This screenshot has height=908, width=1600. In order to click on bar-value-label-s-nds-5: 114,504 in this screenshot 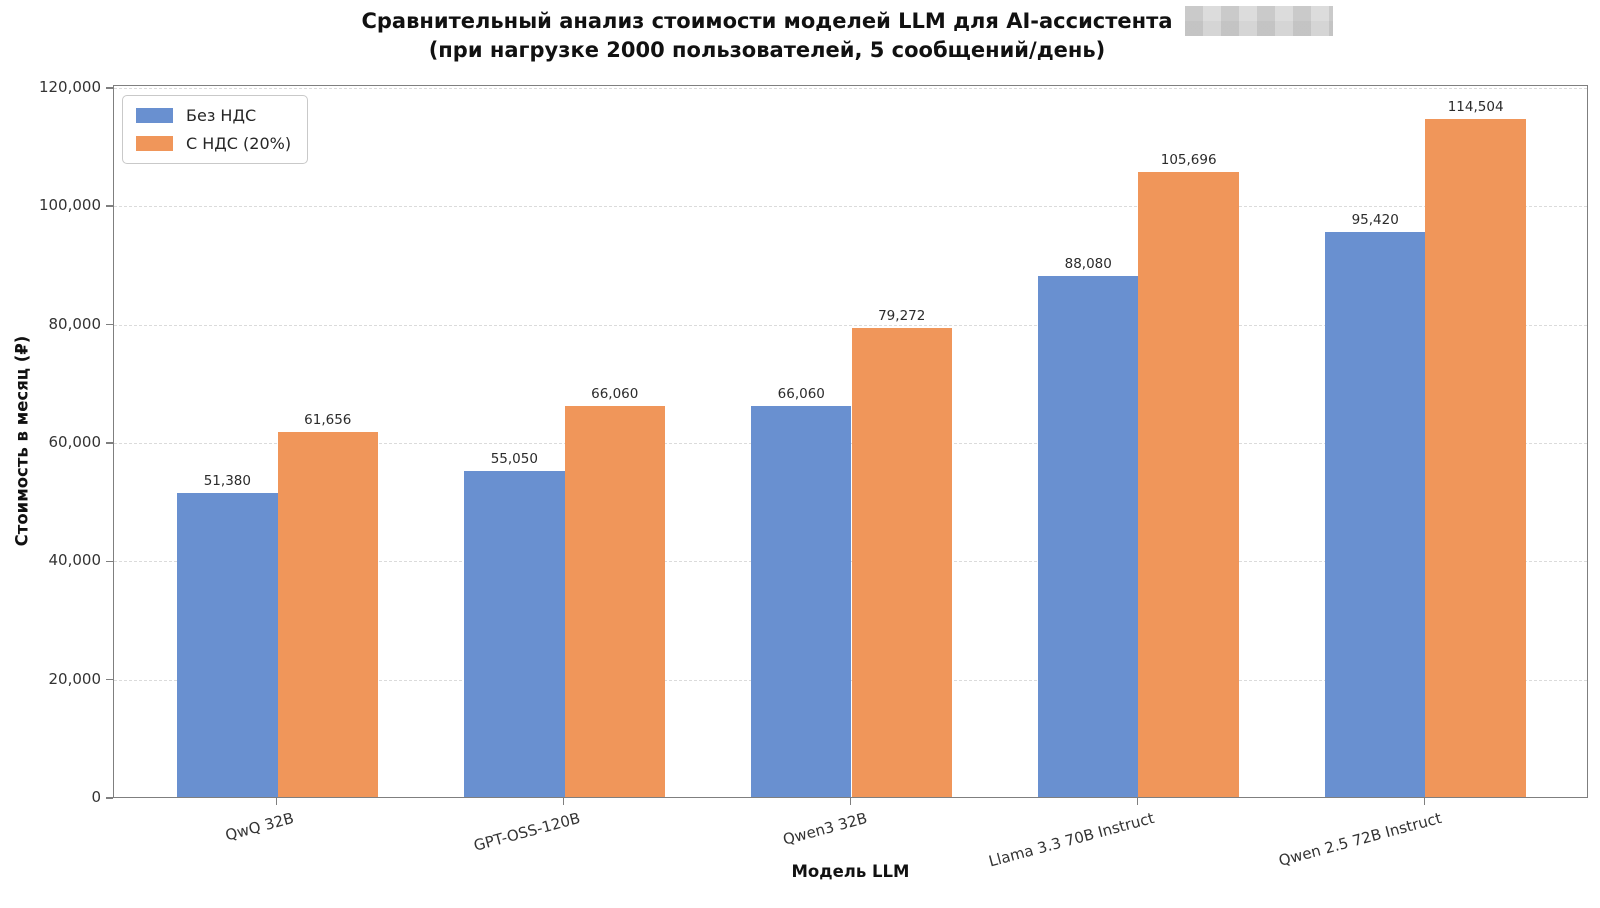, I will do `click(1475, 107)`.